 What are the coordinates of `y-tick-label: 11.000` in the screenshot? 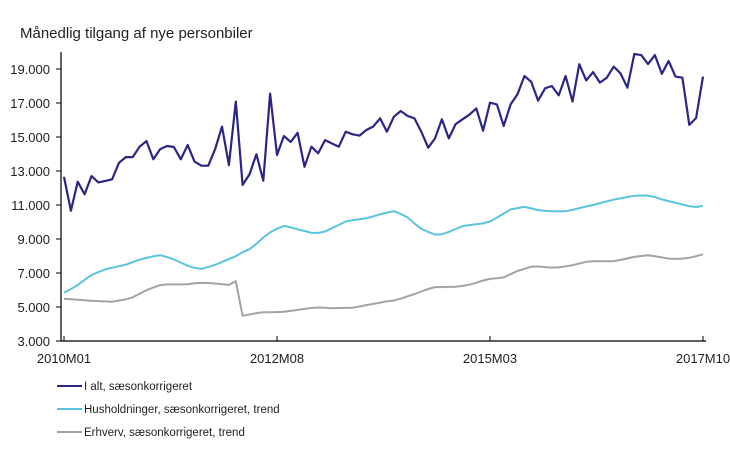 It's located at (30, 205).